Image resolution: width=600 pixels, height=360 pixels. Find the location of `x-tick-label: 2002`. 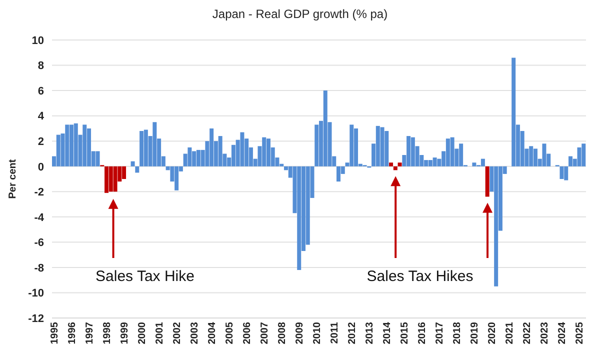

x-tick-label: 2002 is located at coordinates (177, 333).